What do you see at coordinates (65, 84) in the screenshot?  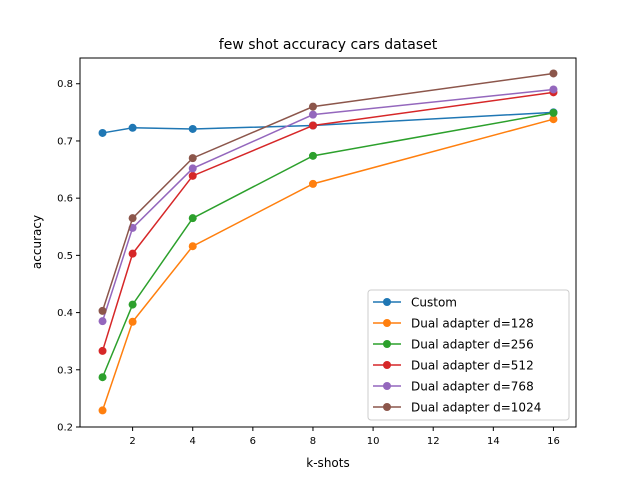 I see `y-tick-label: 0.8` at bounding box center [65, 84].